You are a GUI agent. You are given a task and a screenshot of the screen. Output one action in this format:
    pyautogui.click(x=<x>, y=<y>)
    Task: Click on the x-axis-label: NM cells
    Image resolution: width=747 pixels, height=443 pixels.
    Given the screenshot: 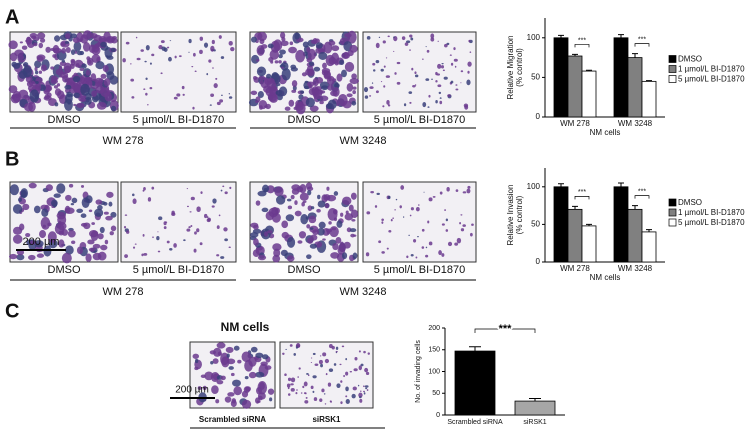 What is the action you would take?
    pyautogui.click(x=605, y=132)
    